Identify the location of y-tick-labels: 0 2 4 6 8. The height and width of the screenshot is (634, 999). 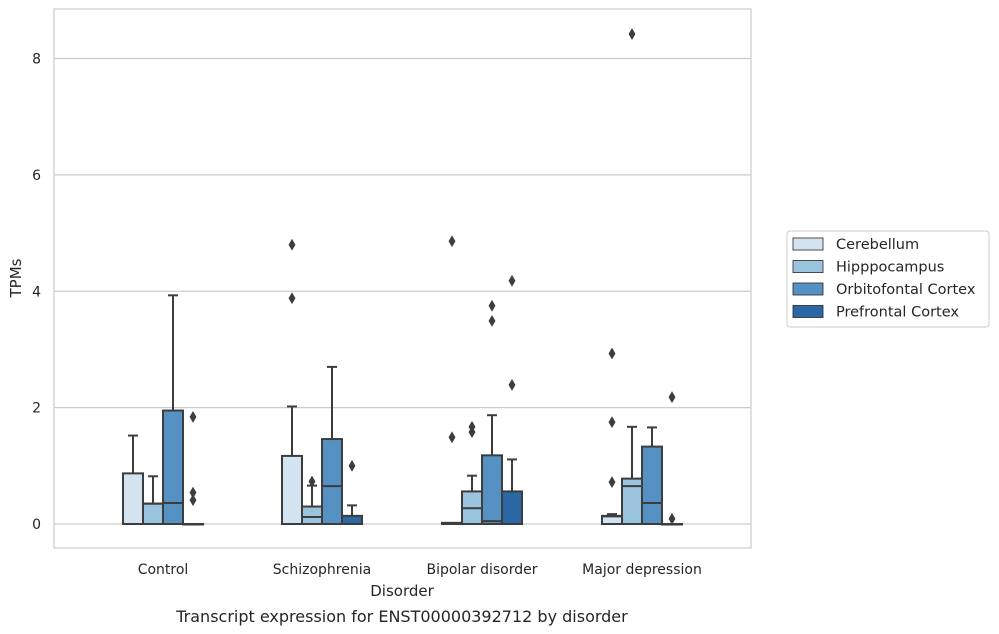
(36, 293).